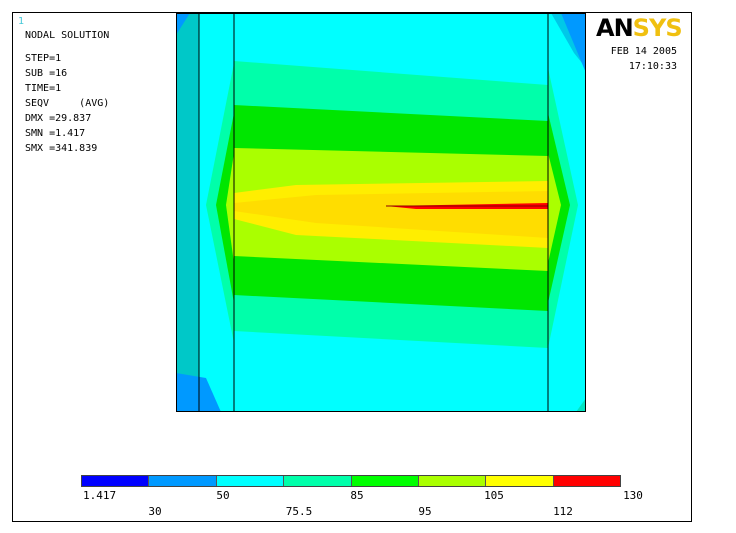 This screenshot has height=533, width=736. Describe the element at coordinates (633, 495) in the screenshot. I see `legend-label-top-5: 130` at that location.